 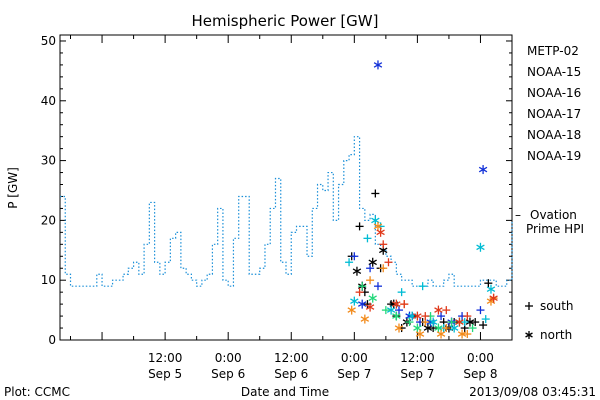 What do you see at coordinates (480, 358) in the screenshot?
I see `x-tick-time-label: 0:00` at bounding box center [480, 358].